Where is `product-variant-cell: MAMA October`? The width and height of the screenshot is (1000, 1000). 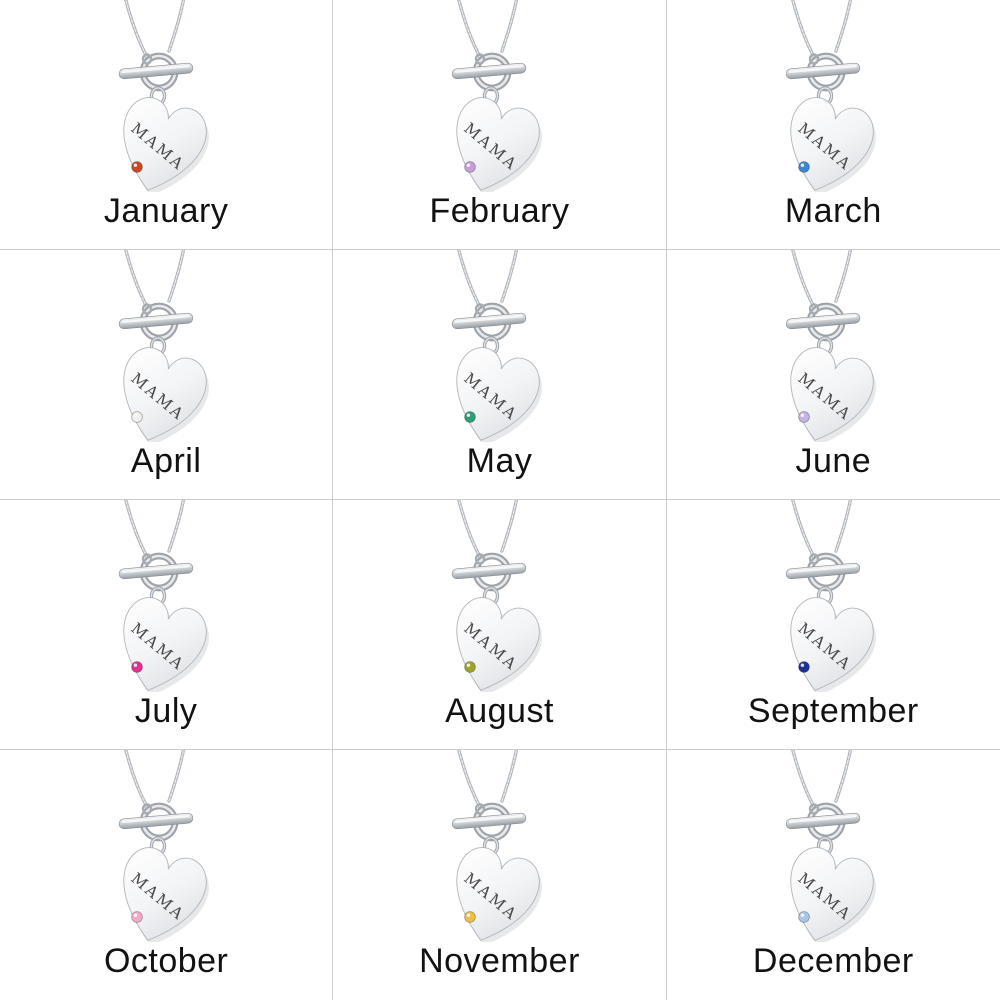
product-variant-cell: MAMA October is located at coordinates (167, 875).